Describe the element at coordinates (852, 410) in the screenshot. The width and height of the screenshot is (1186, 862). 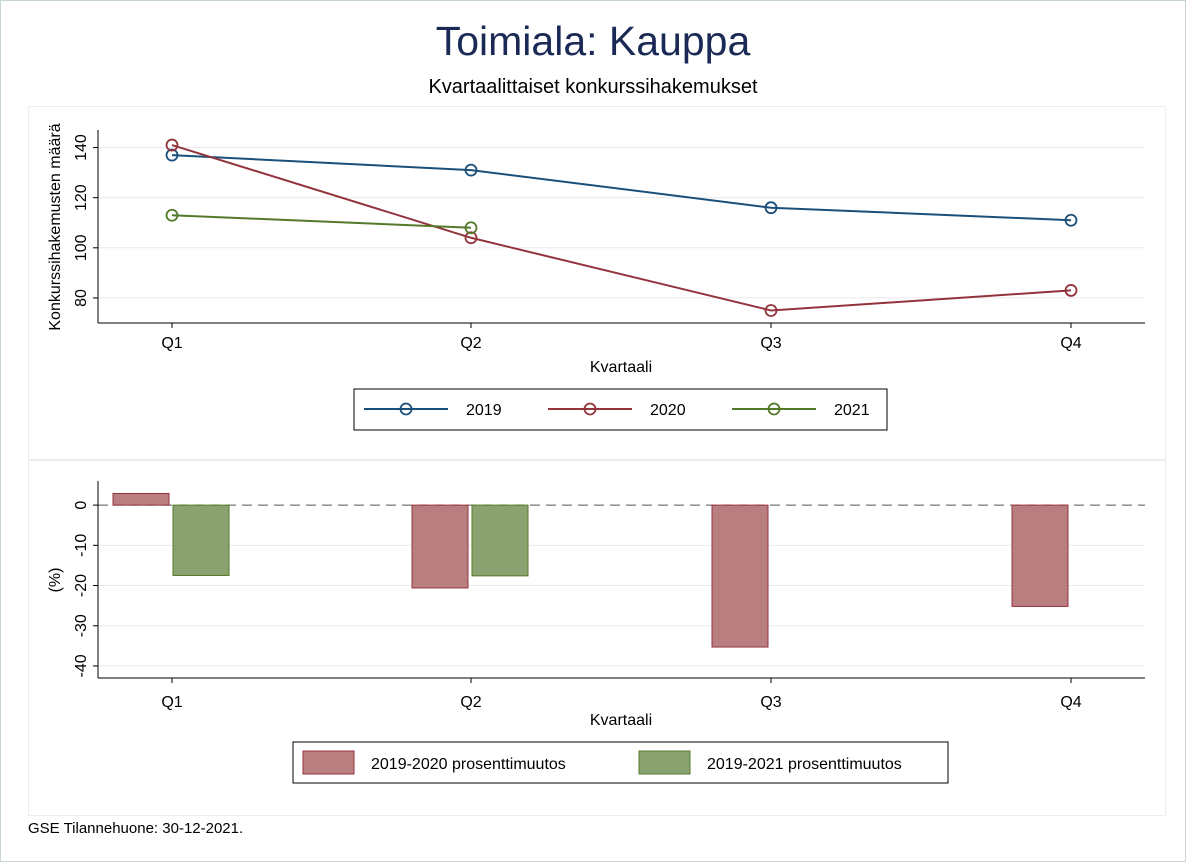
I see `legend-label: 2021` at that location.